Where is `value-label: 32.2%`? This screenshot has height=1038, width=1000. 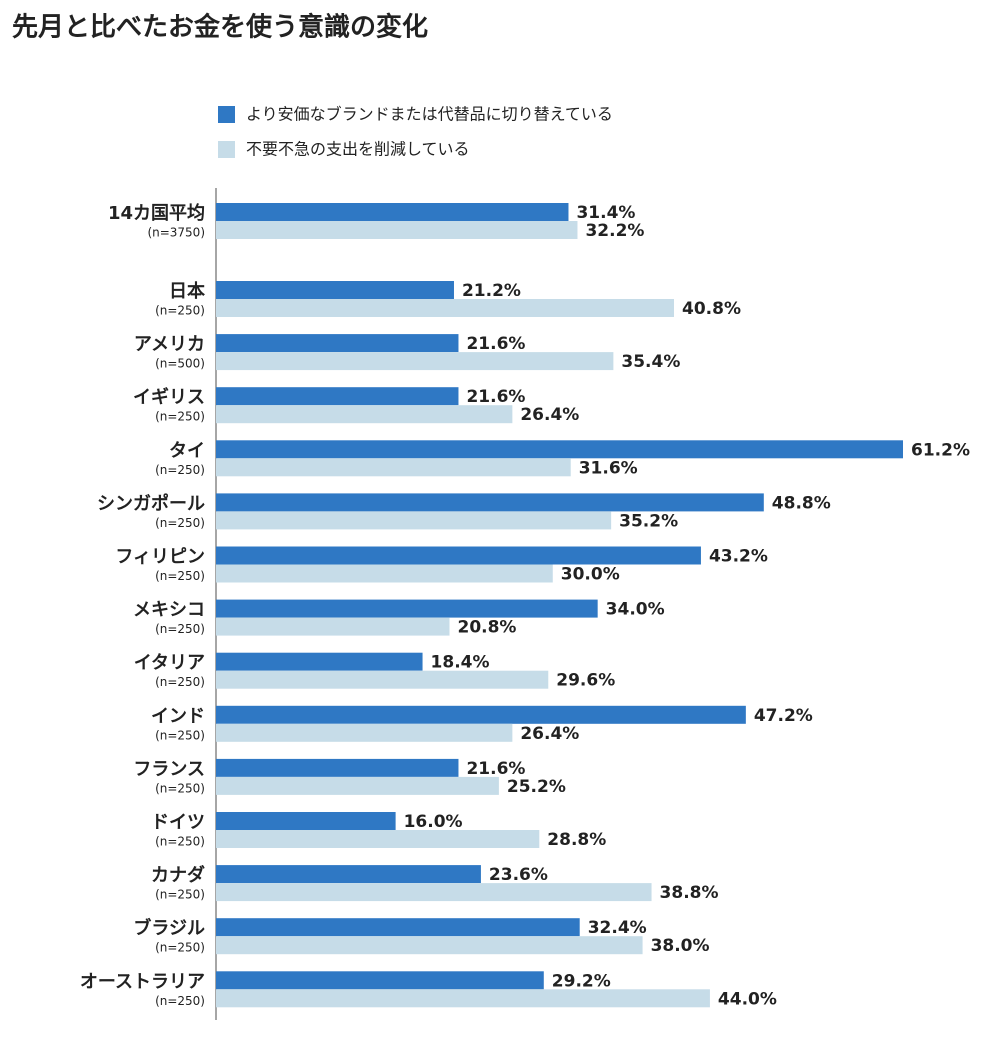
value-label: 32.2% is located at coordinates (614, 231).